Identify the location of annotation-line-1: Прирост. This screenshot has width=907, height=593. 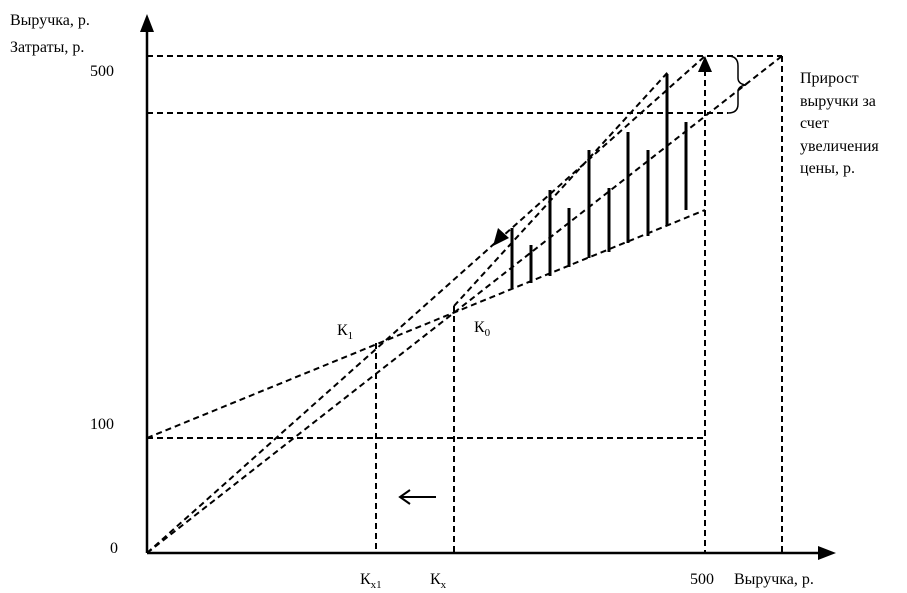
(829, 78).